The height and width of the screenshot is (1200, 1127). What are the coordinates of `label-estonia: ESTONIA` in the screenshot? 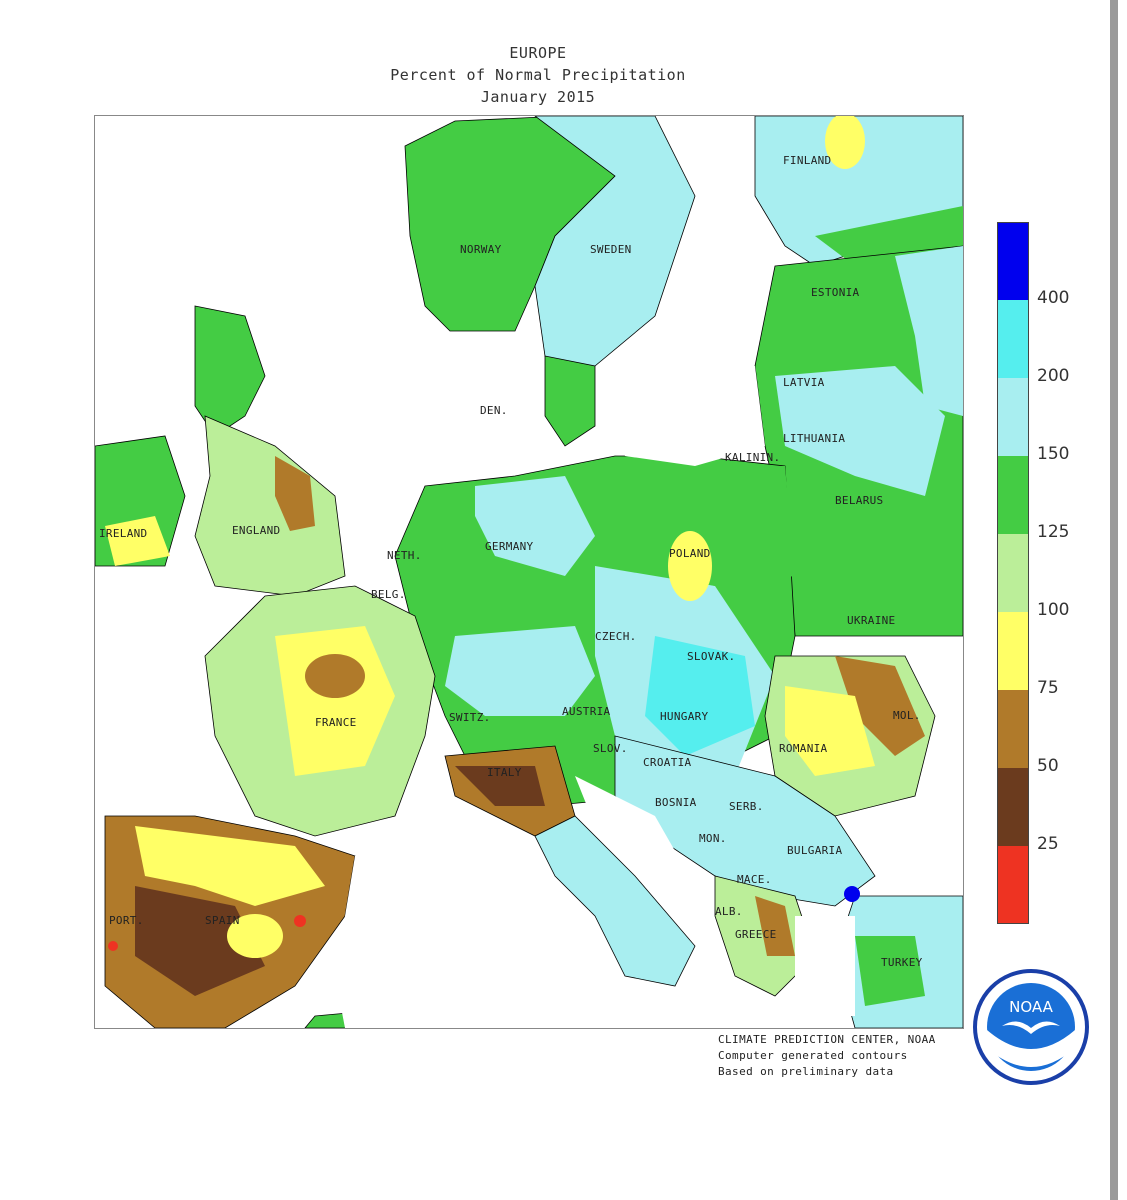 It's located at (835, 292).